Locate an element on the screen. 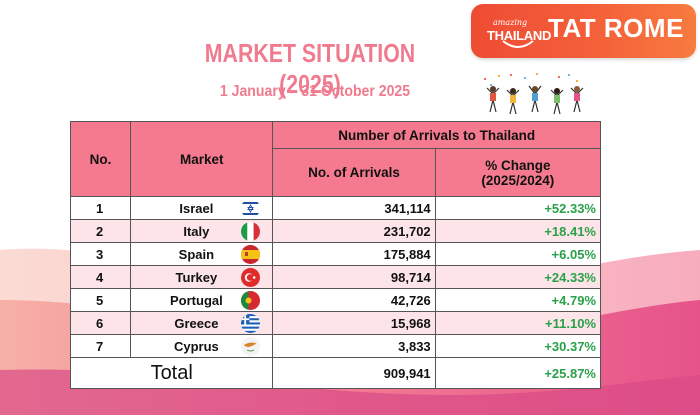  row-market: Spain is located at coordinates (202, 254).